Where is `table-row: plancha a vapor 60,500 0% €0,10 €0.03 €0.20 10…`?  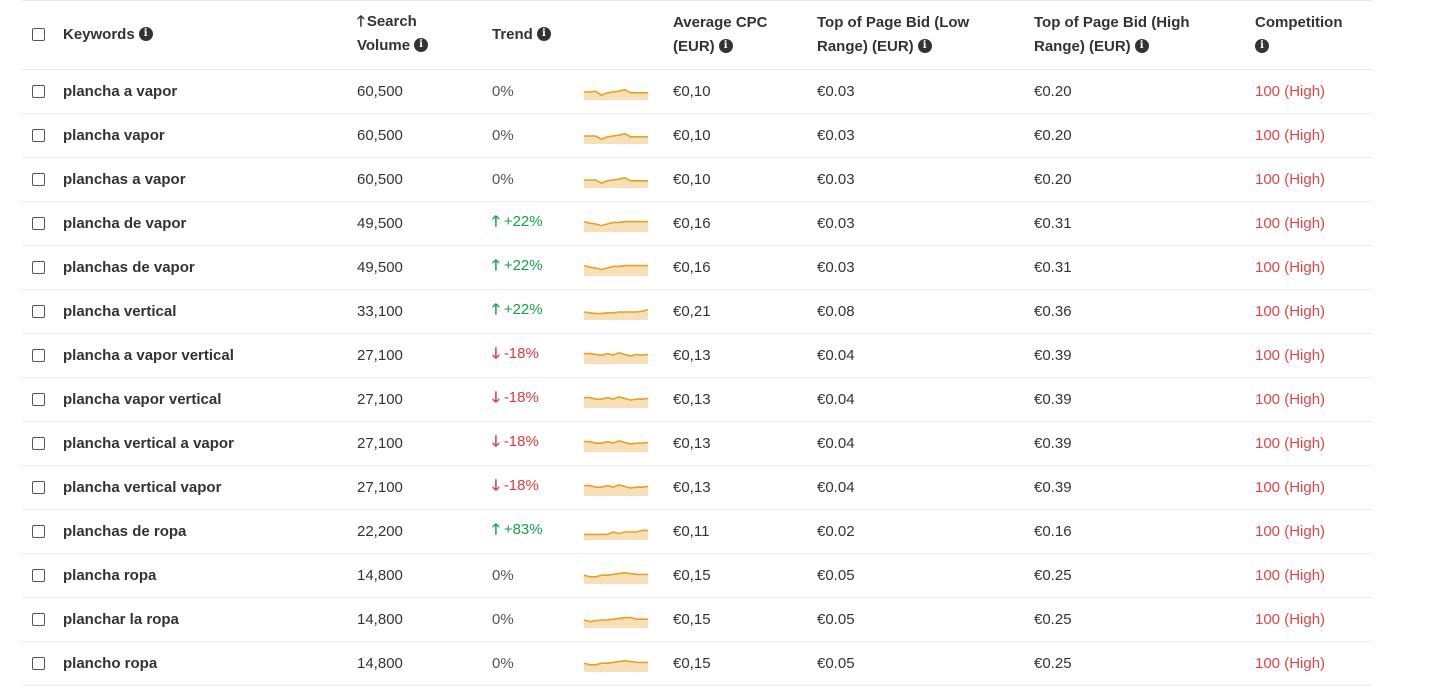
table-row: plancha a vapor 60,500 0% €0,10 €0.03 €0.20 10… is located at coordinates (697, 92).